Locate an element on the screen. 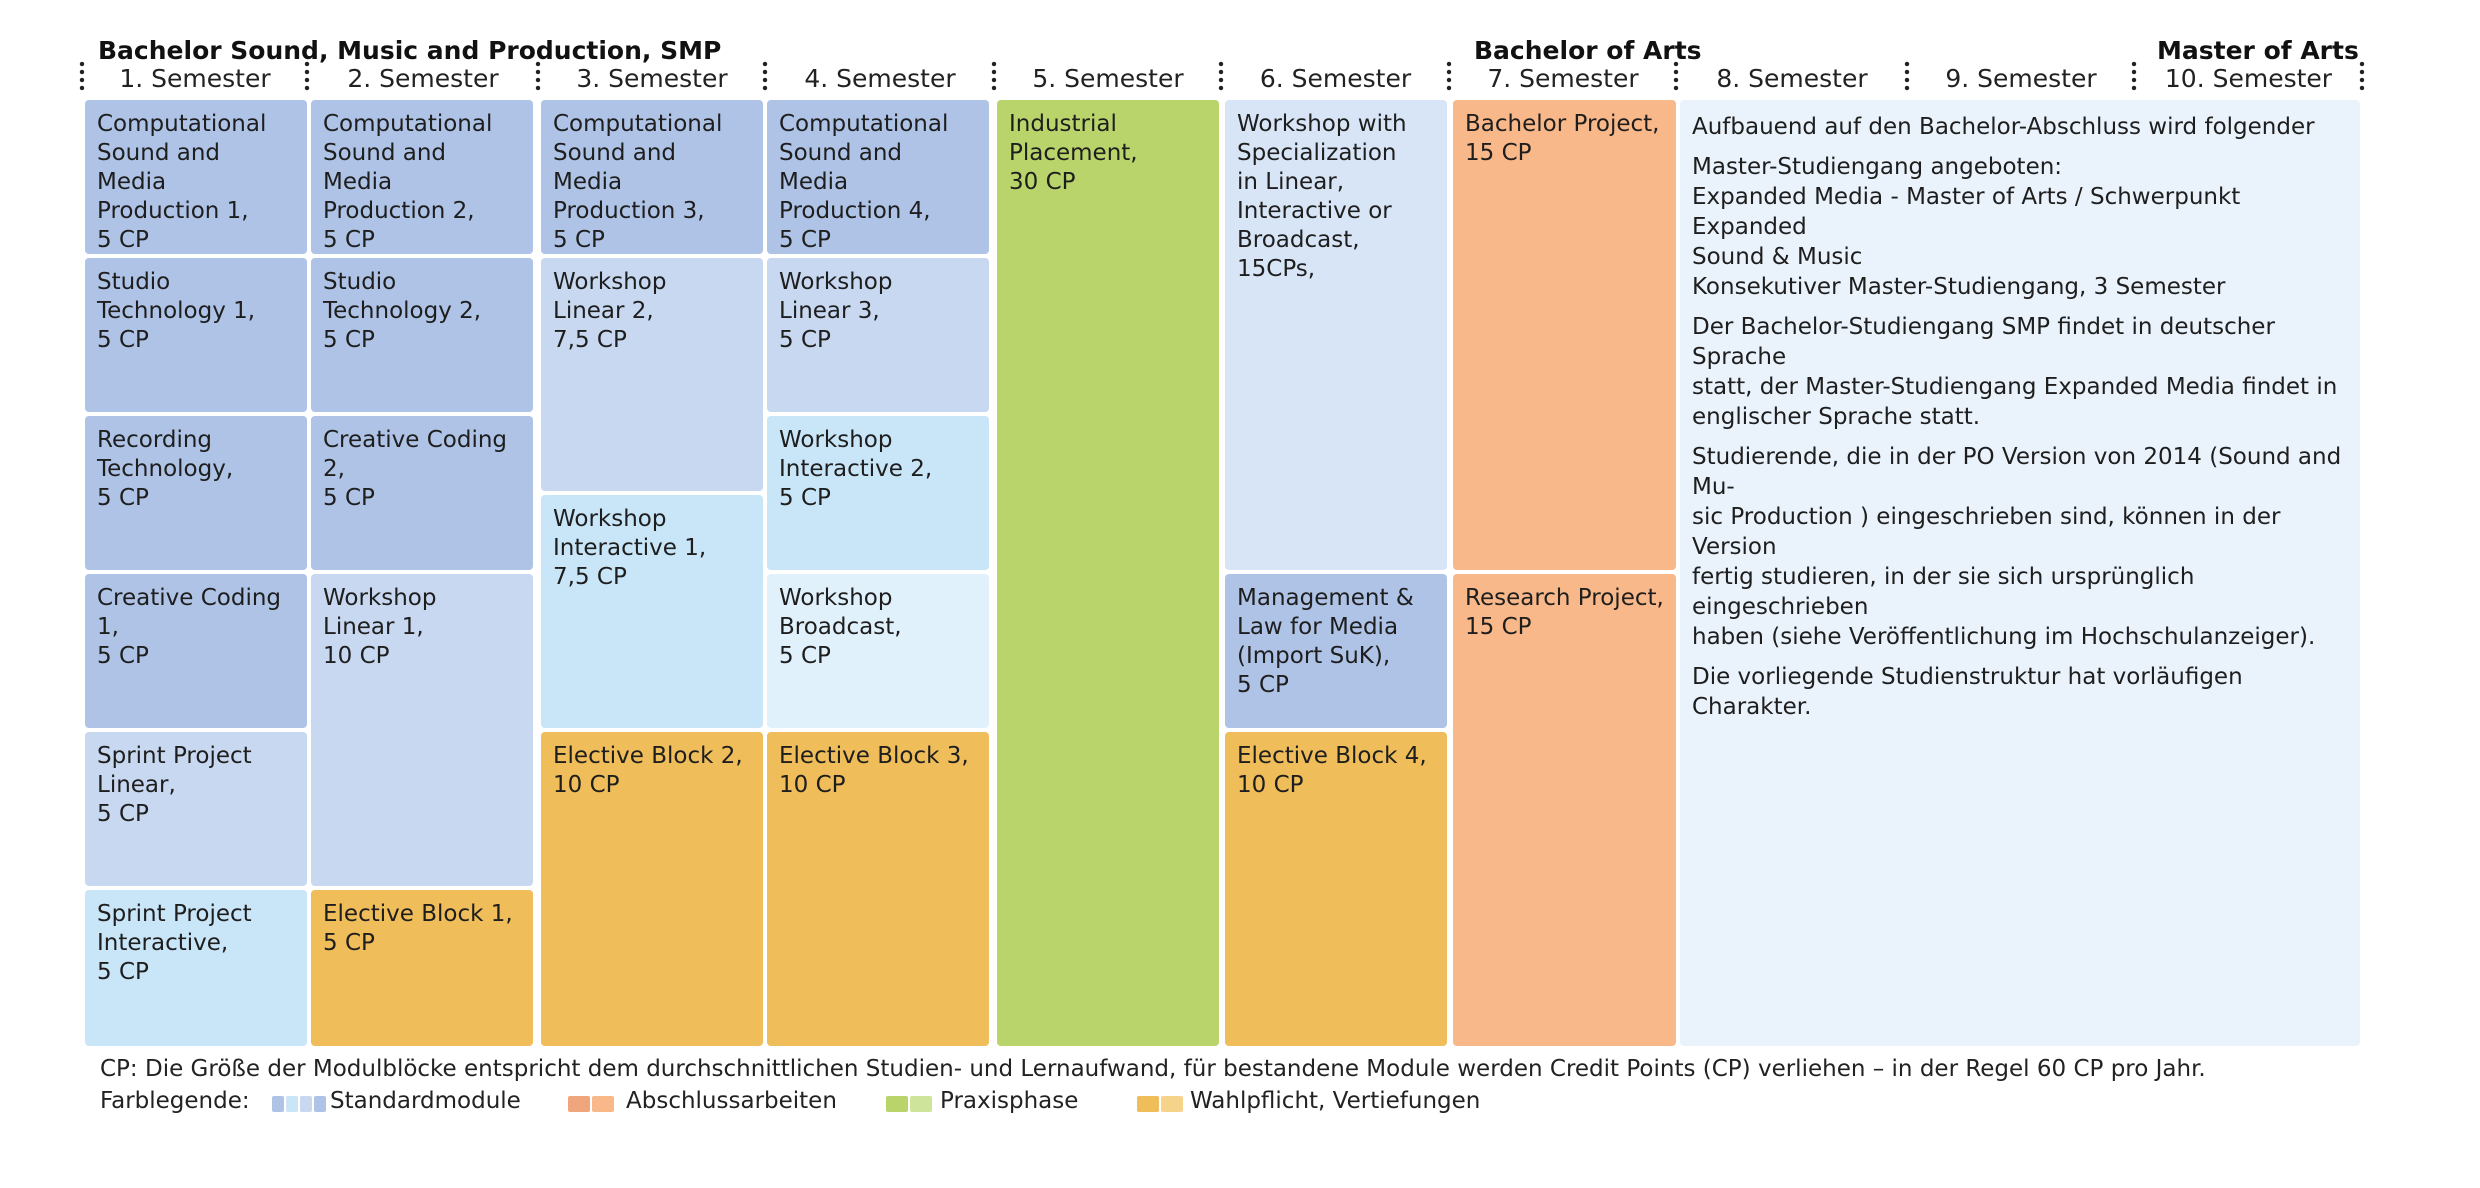 The height and width of the screenshot is (1188, 2480). semester-header-8: 8. Semester is located at coordinates (1792, 78).